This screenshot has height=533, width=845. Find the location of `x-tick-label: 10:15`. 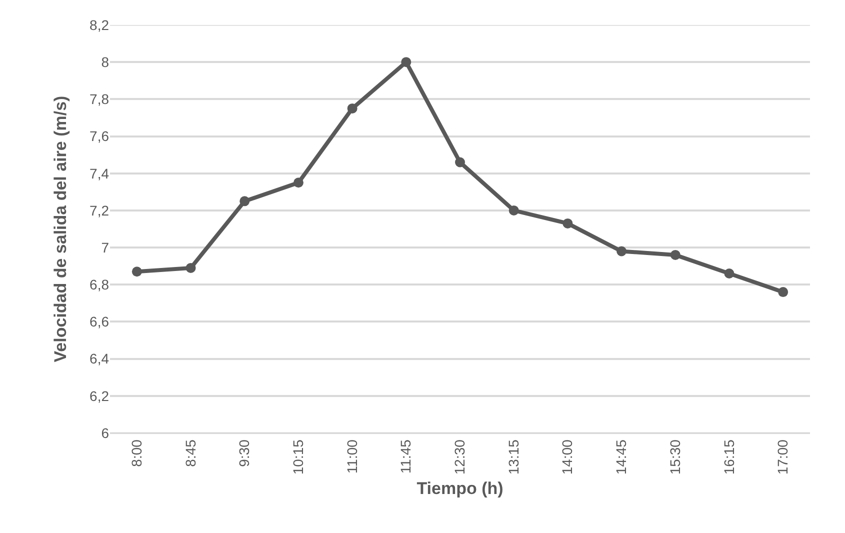

x-tick-label: 10:15 is located at coordinates (298, 457).